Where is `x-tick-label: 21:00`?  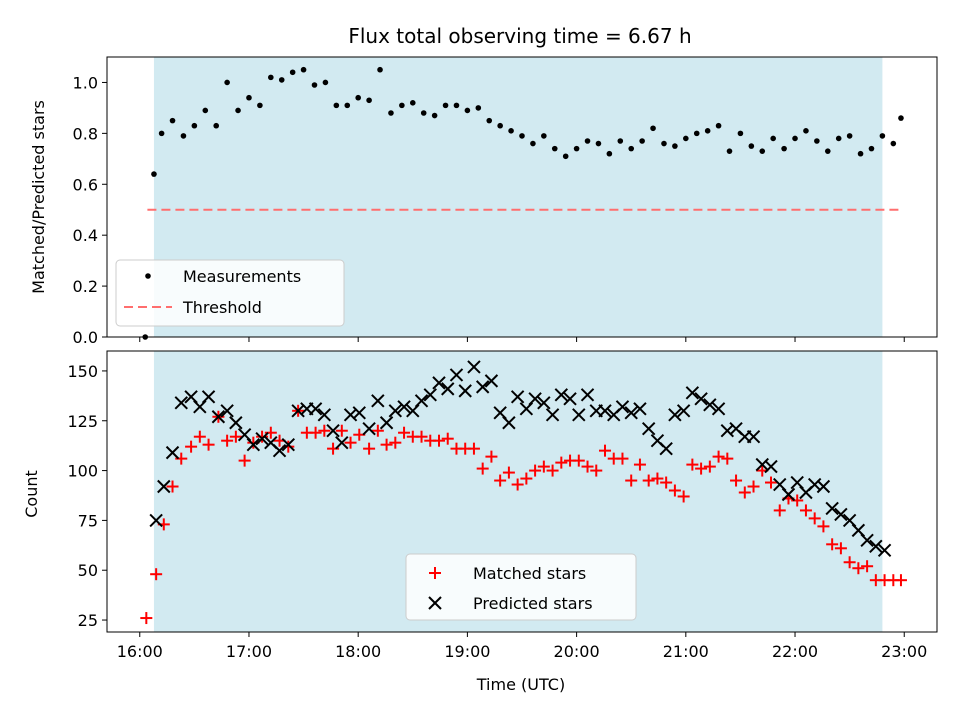
x-tick-label: 21:00 is located at coordinates (686, 651).